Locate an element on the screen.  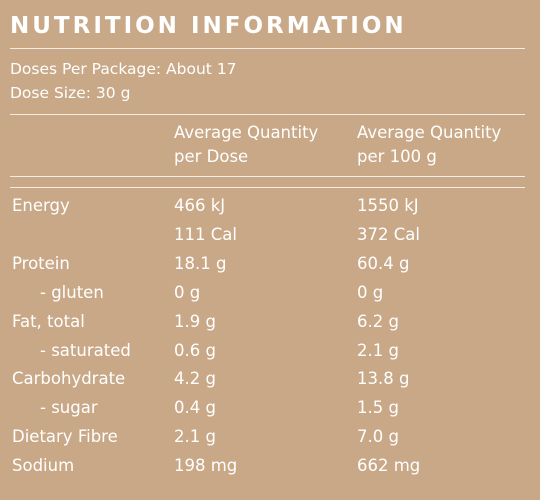
divider-header-lower is located at coordinates (267, 187).